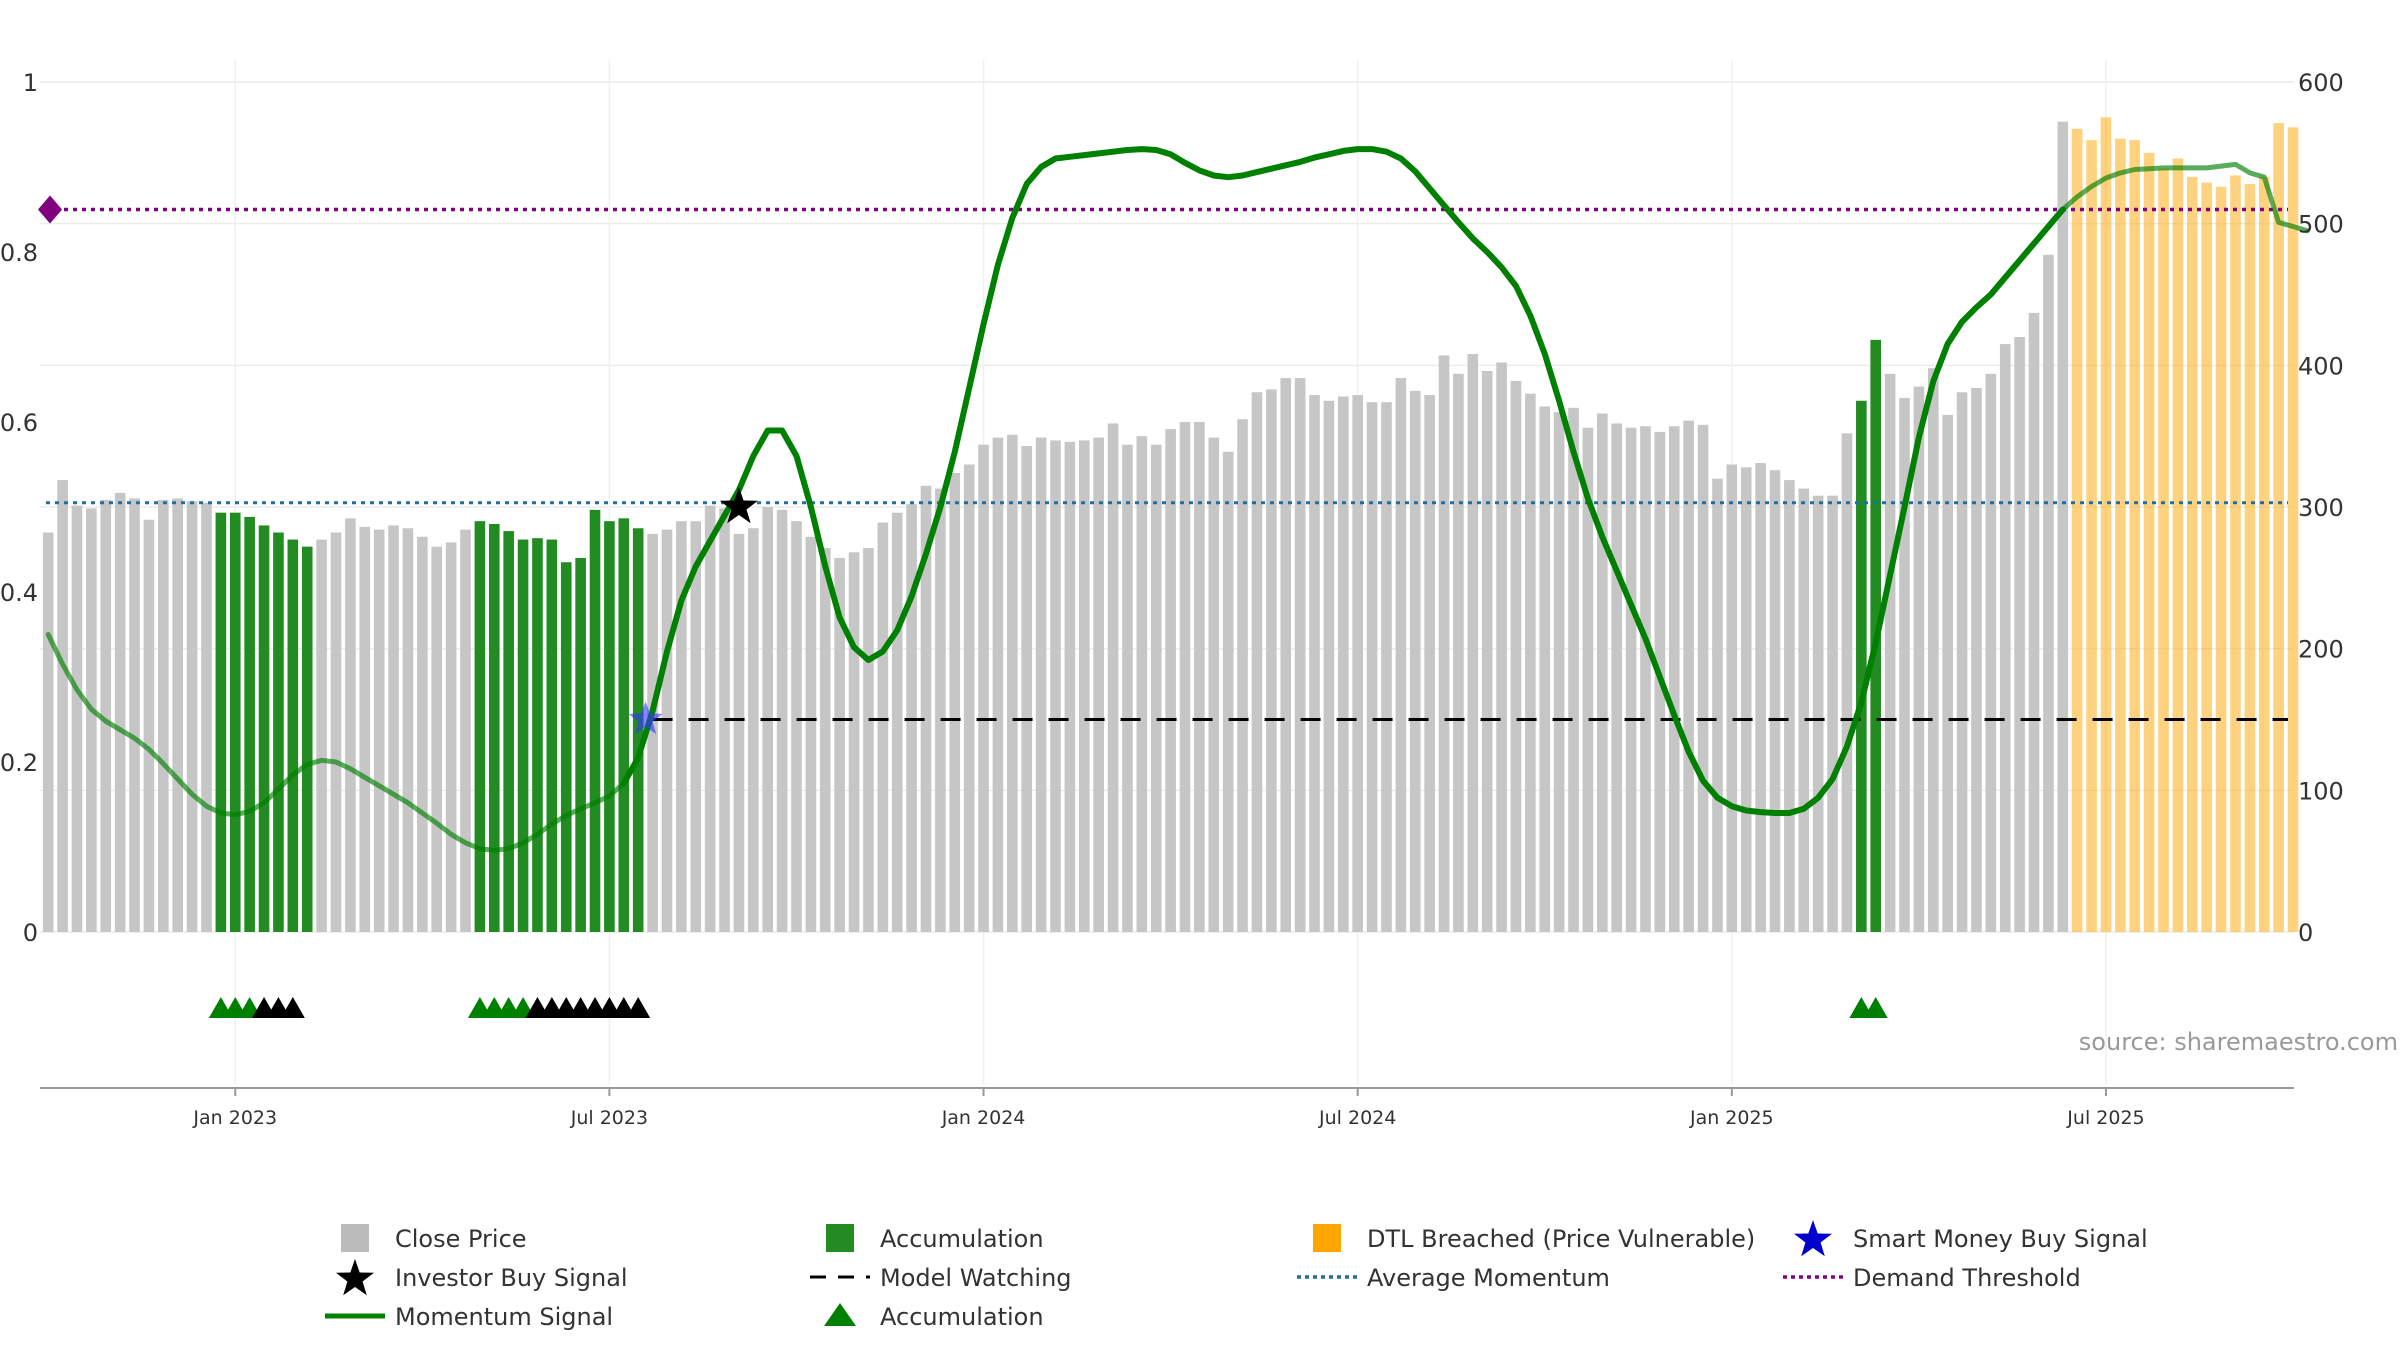  I want to click on left-tick-label: 1, so click(30, 83).